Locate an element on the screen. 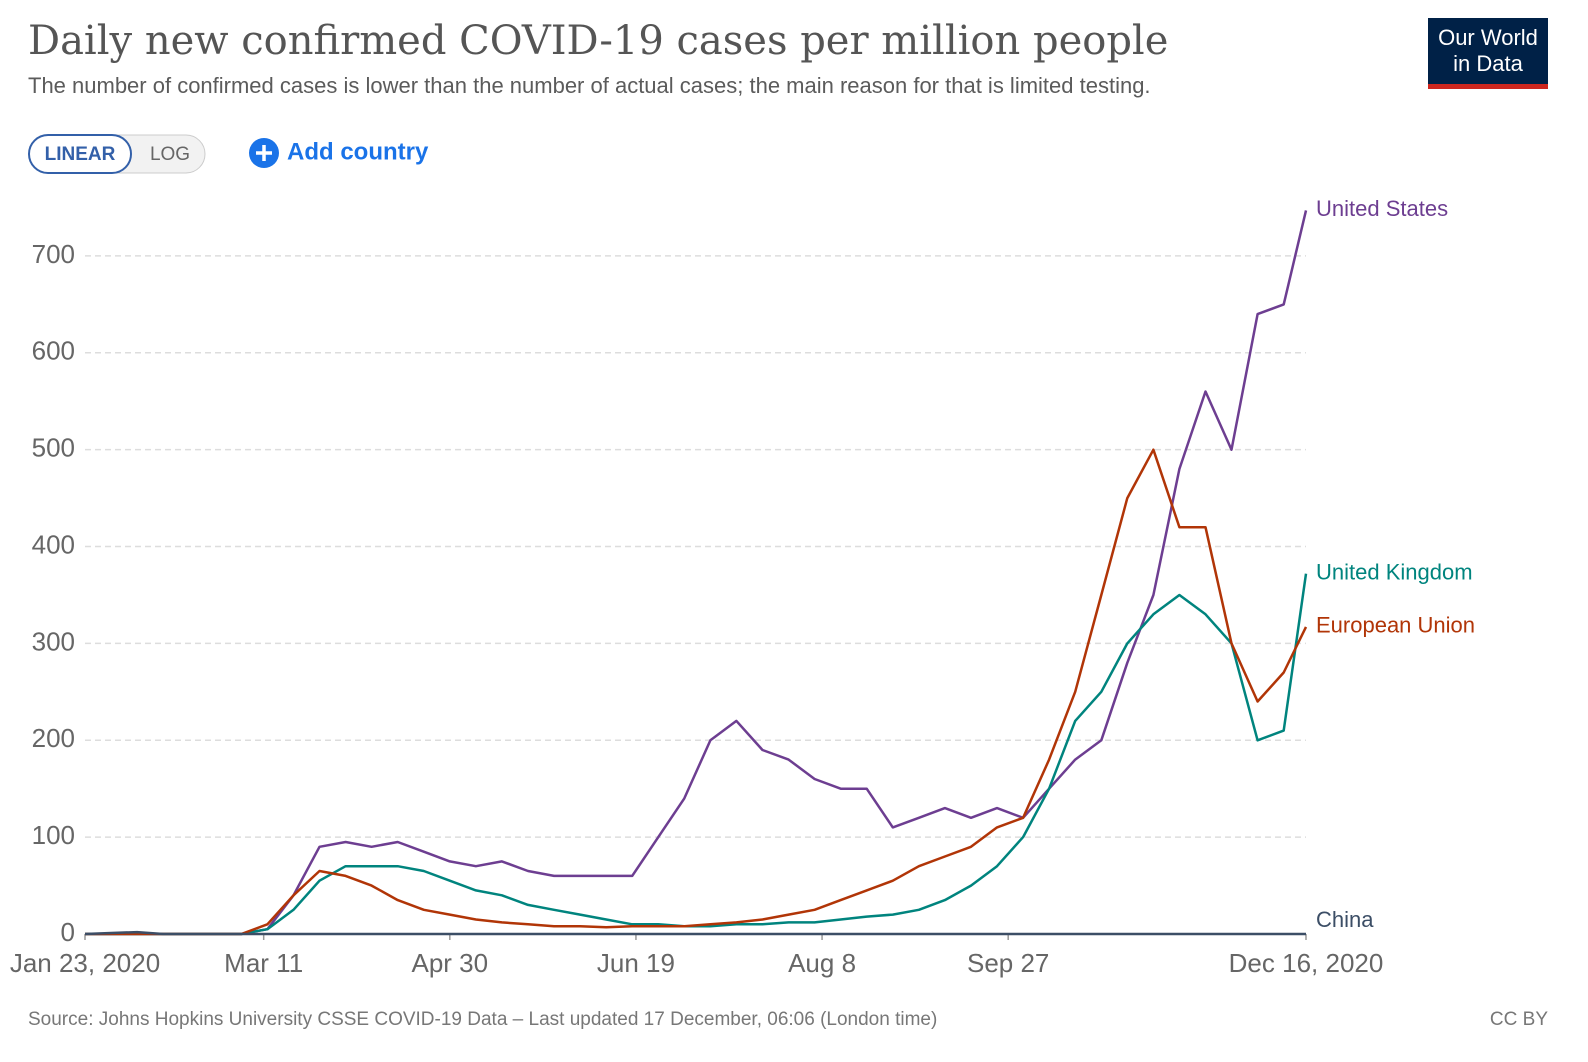 Image resolution: width=1588 pixels, height=1062 pixels. logo-text: Our World is located at coordinates (1488, 37).